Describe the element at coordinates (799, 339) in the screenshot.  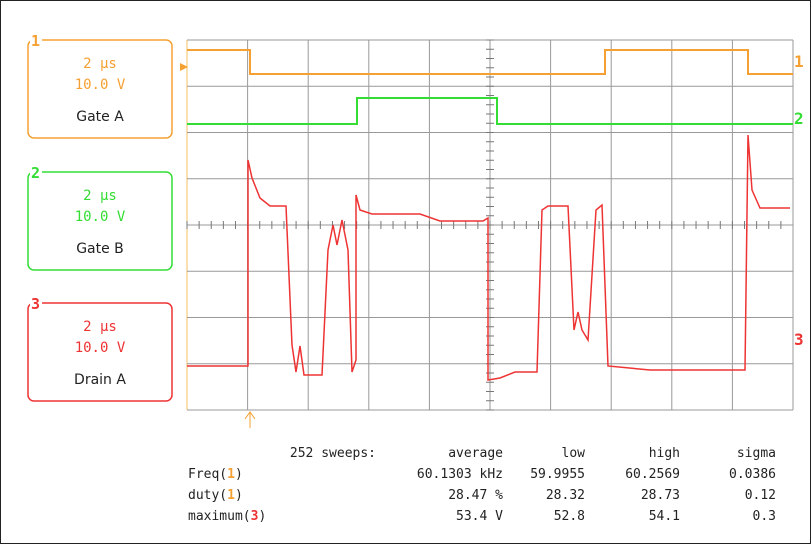
I see `trace-marker: 3` at that location.